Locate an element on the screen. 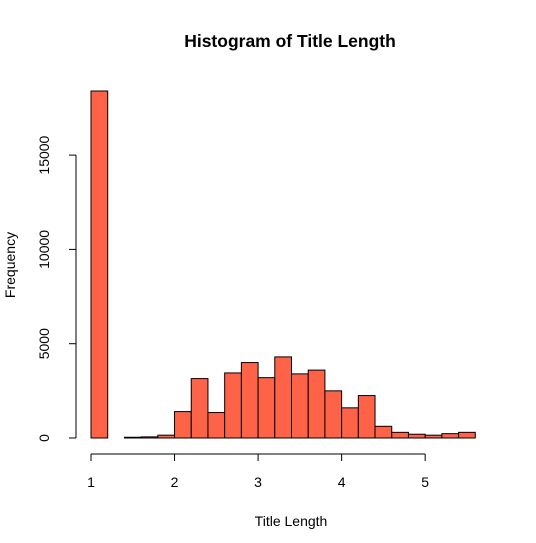 This screenshot has width=536, height=543. x-tick-label: 2 is located at coordinates (175, 482).